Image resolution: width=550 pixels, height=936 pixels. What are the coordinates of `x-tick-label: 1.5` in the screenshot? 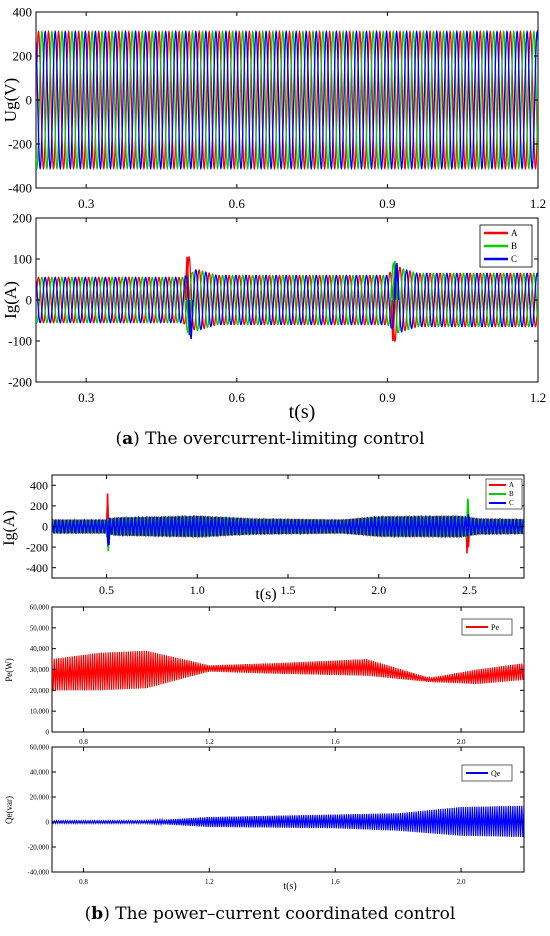 It's located at (288, 590).